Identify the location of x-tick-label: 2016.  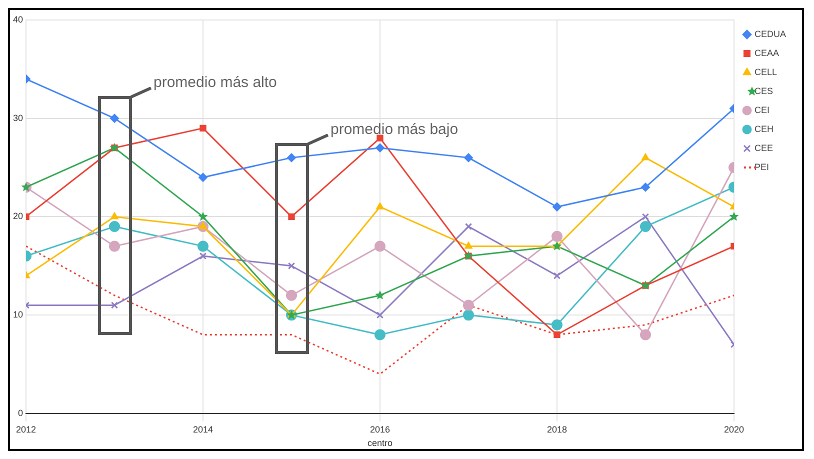
(380, 429).